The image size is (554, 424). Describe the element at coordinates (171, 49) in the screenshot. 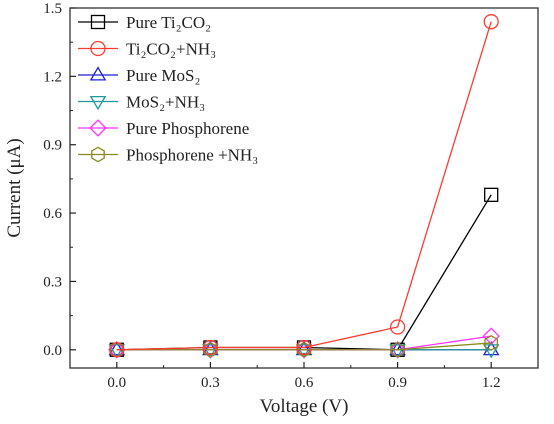

I see `legend-label: Ti₂CO₂+NH₃` at that location.